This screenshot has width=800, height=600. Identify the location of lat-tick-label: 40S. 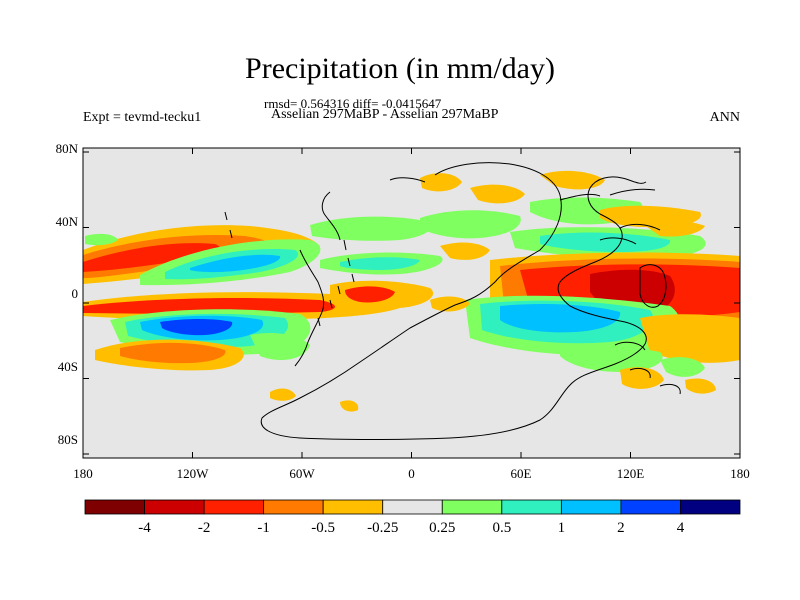
(68, 366).